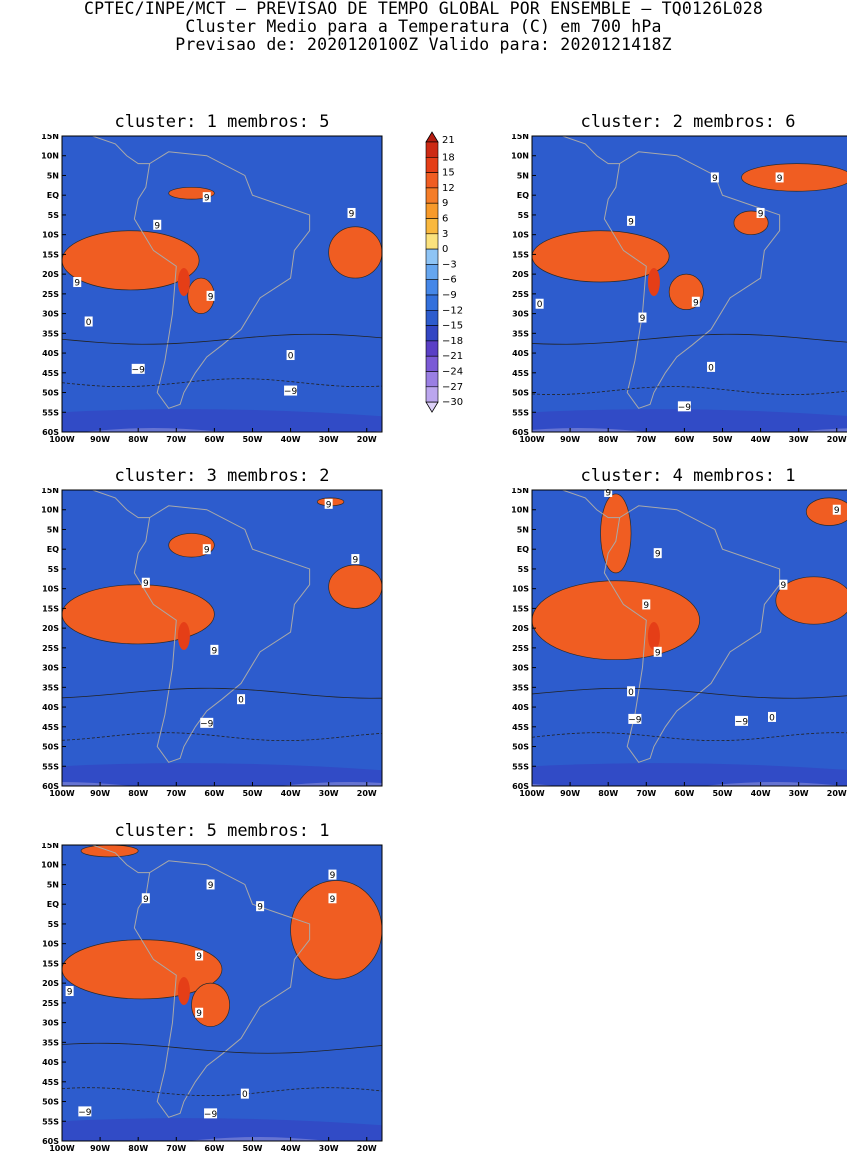 Image resolution: width=847 pixels, height=1157 pixels. I want to click on temperature-band, so click(222, 284).